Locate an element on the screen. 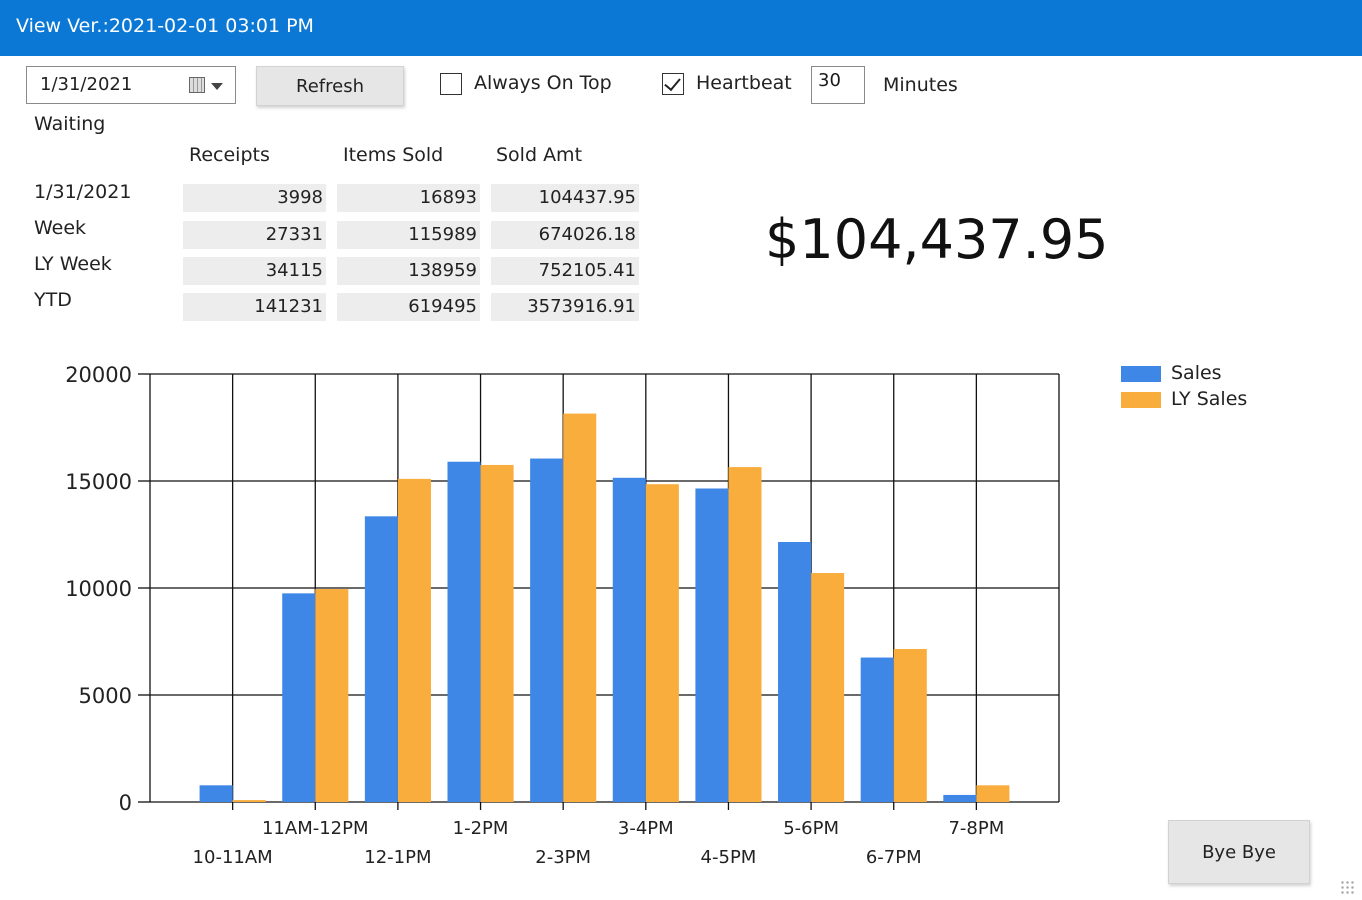 The width and height of the screenshot is (1362, 900). interval-unit-label: Minutes is located at coordinates (920, 85).